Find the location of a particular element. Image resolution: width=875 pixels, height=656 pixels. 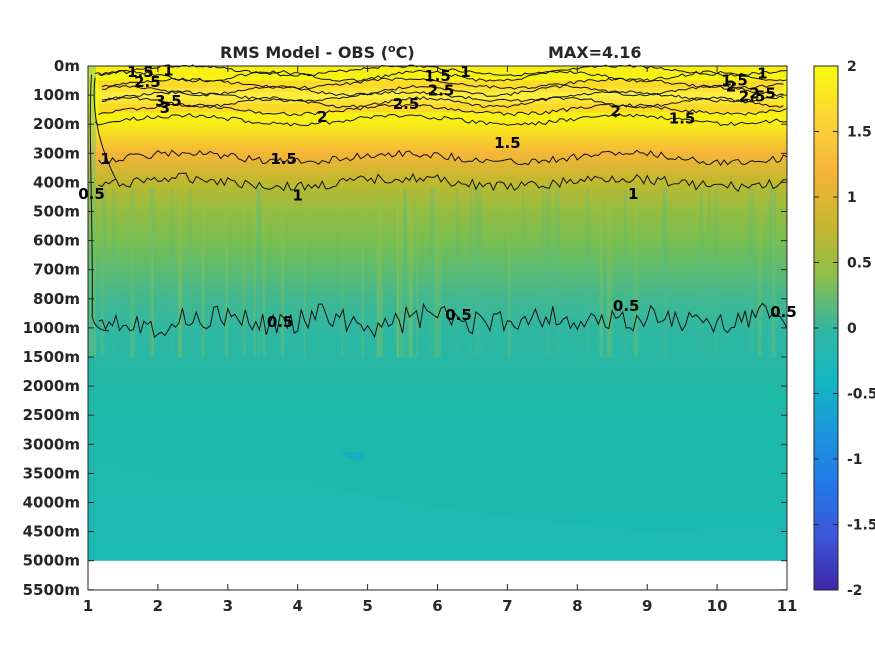

colorbar-tick-label: -1.5 is located at coordinates (861, 526).